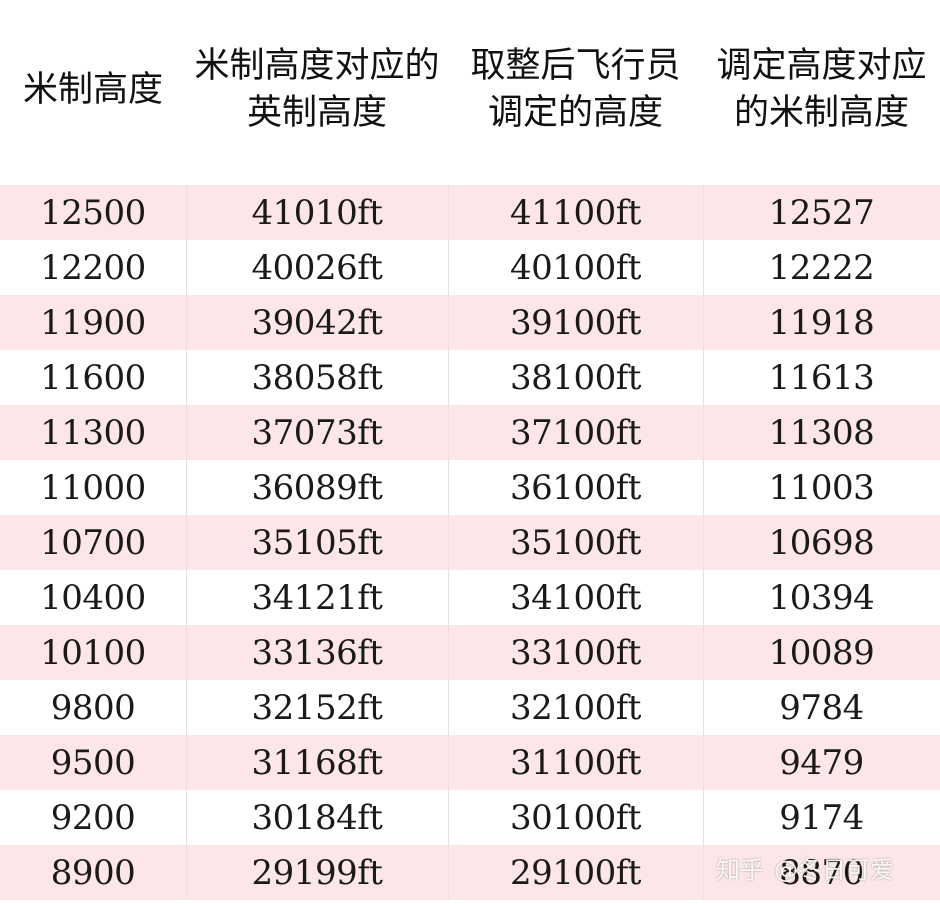  Describe the element at coordinates (93, 432) in the screenshot. I see `table-cell: 11300` at that location.